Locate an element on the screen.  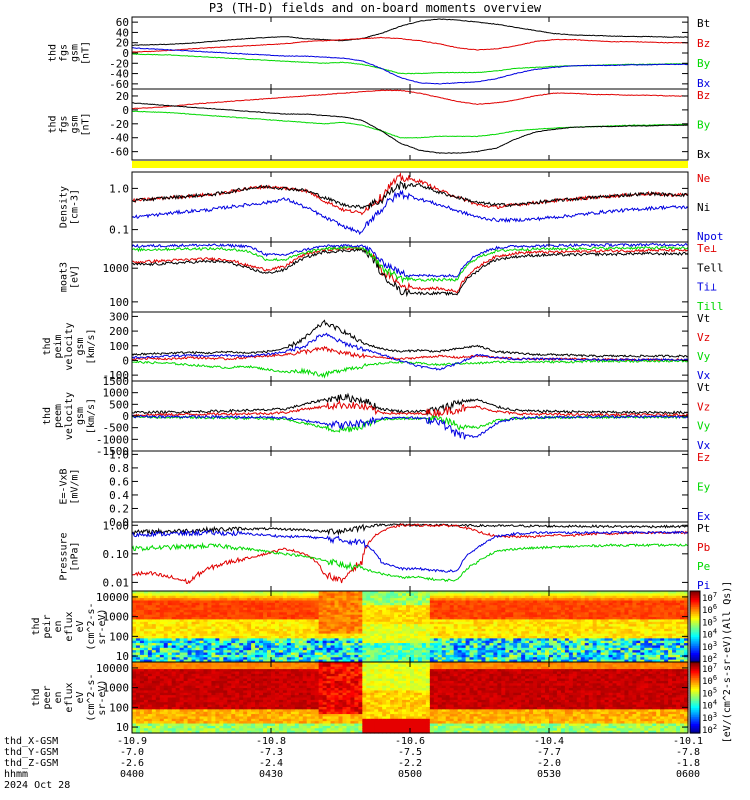
ytick-label: -40 is located at coordinates (119, 74).